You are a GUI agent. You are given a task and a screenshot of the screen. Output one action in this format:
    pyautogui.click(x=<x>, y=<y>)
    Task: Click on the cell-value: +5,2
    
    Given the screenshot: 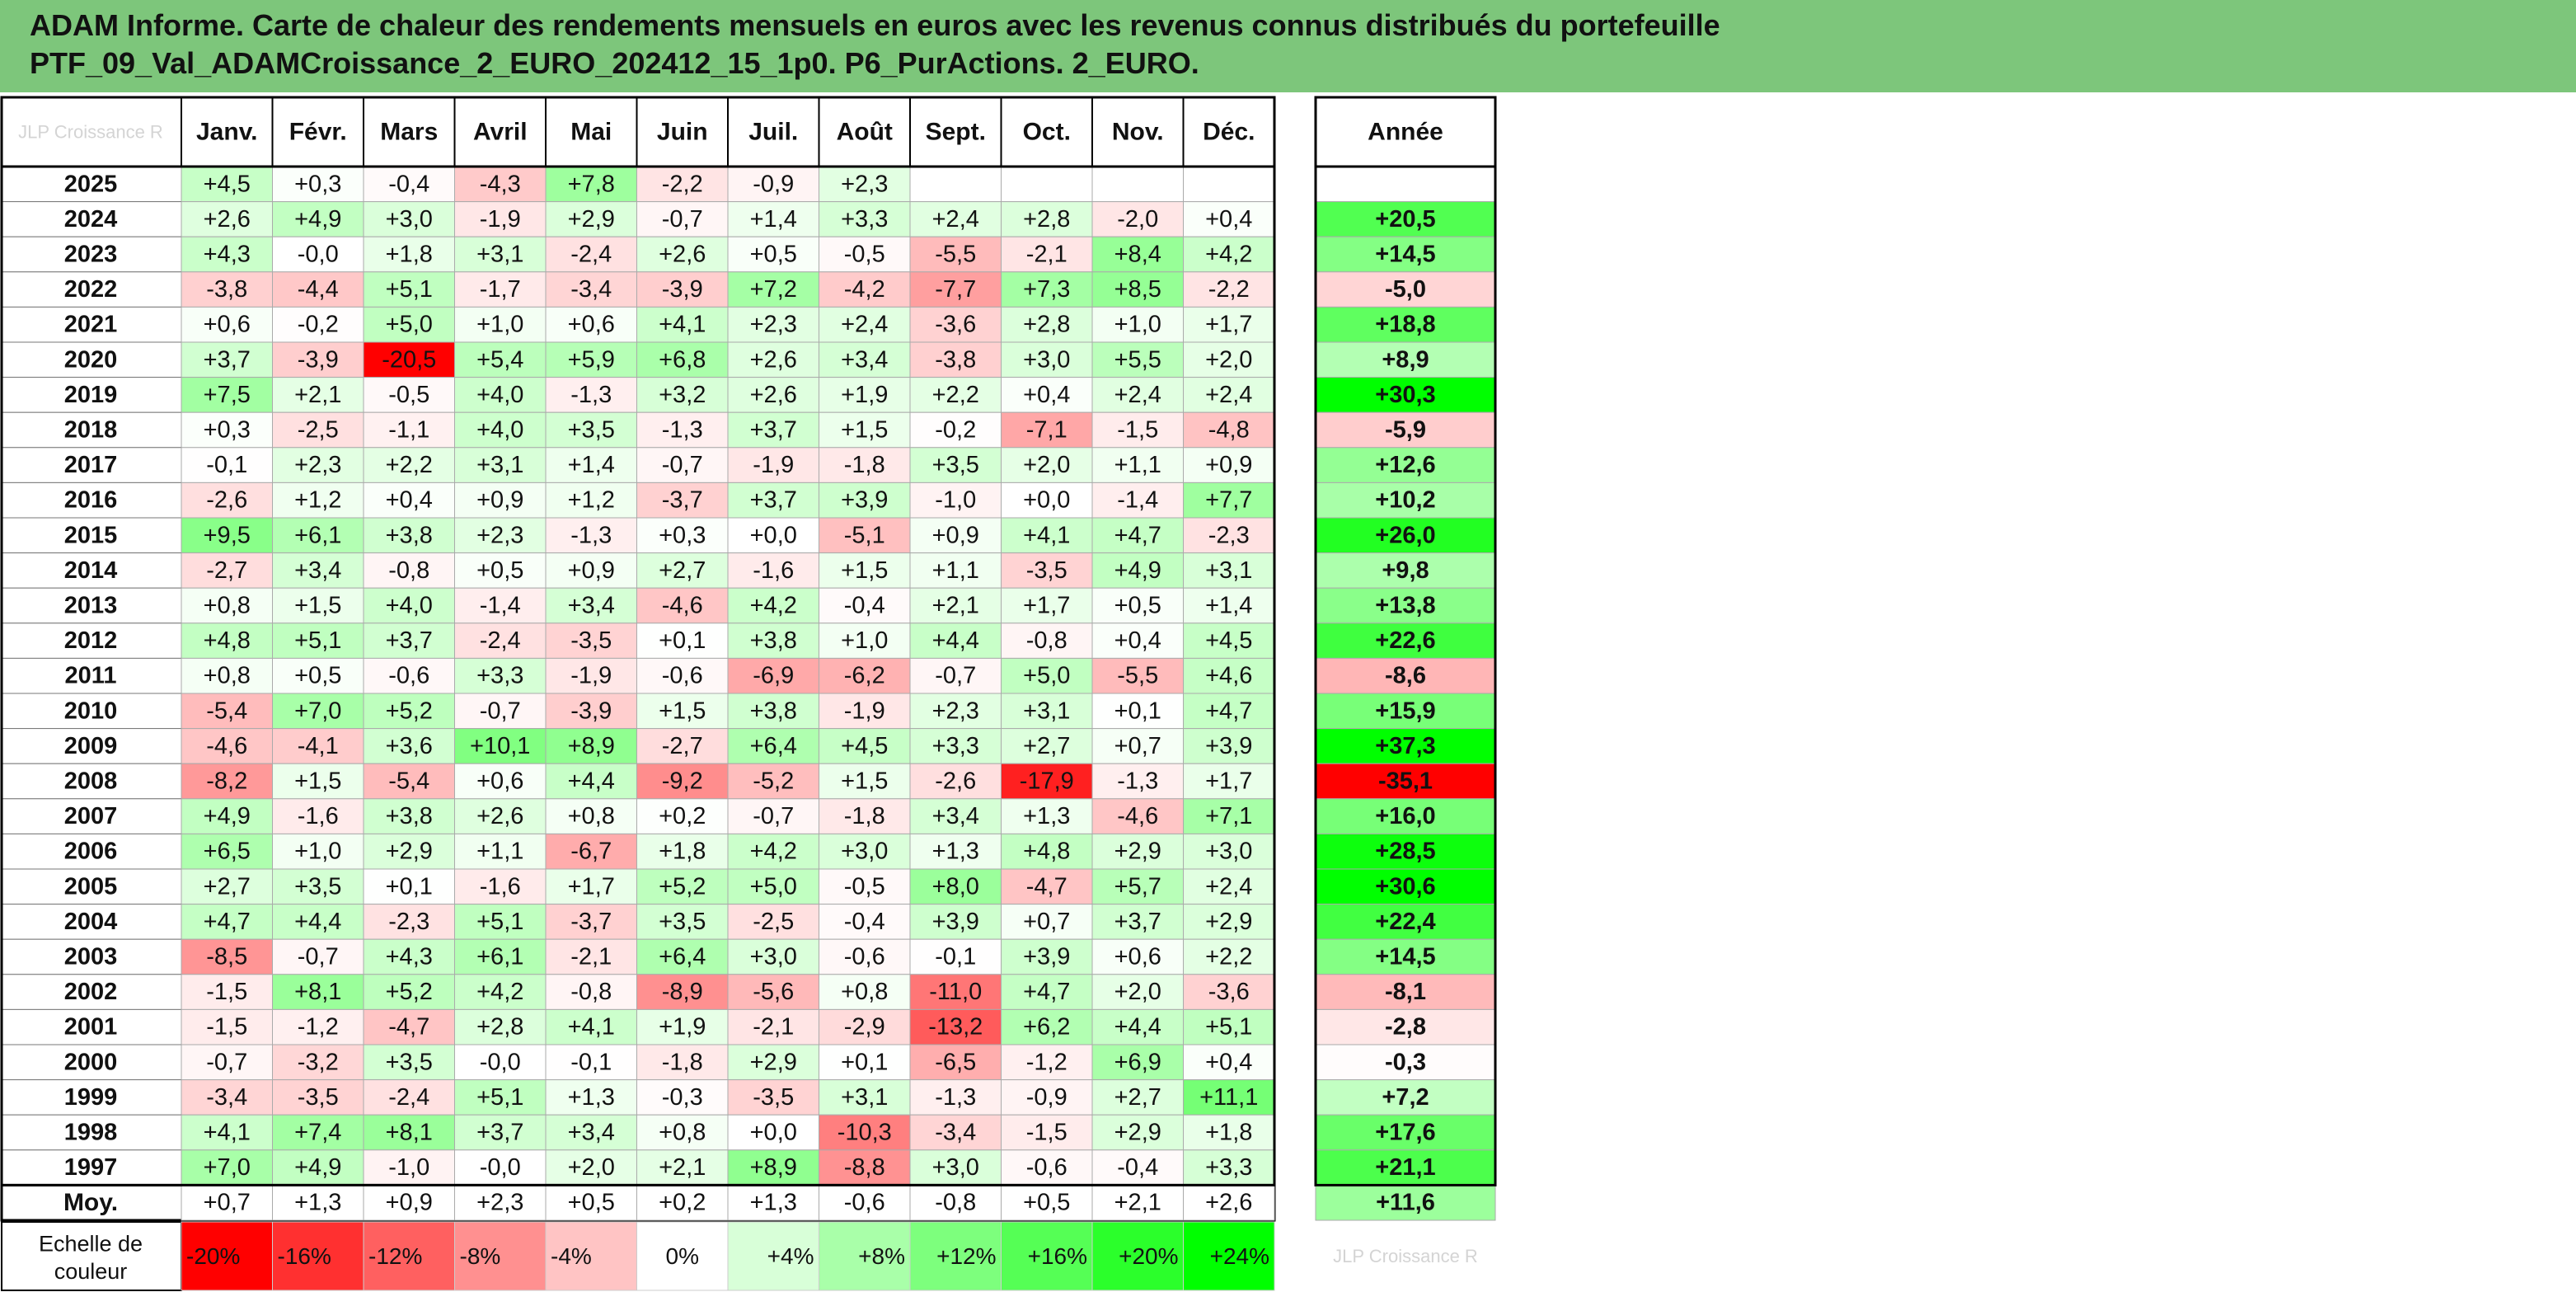 What is the action you would take?
    pyautogui.click(x=682, y=886)
    